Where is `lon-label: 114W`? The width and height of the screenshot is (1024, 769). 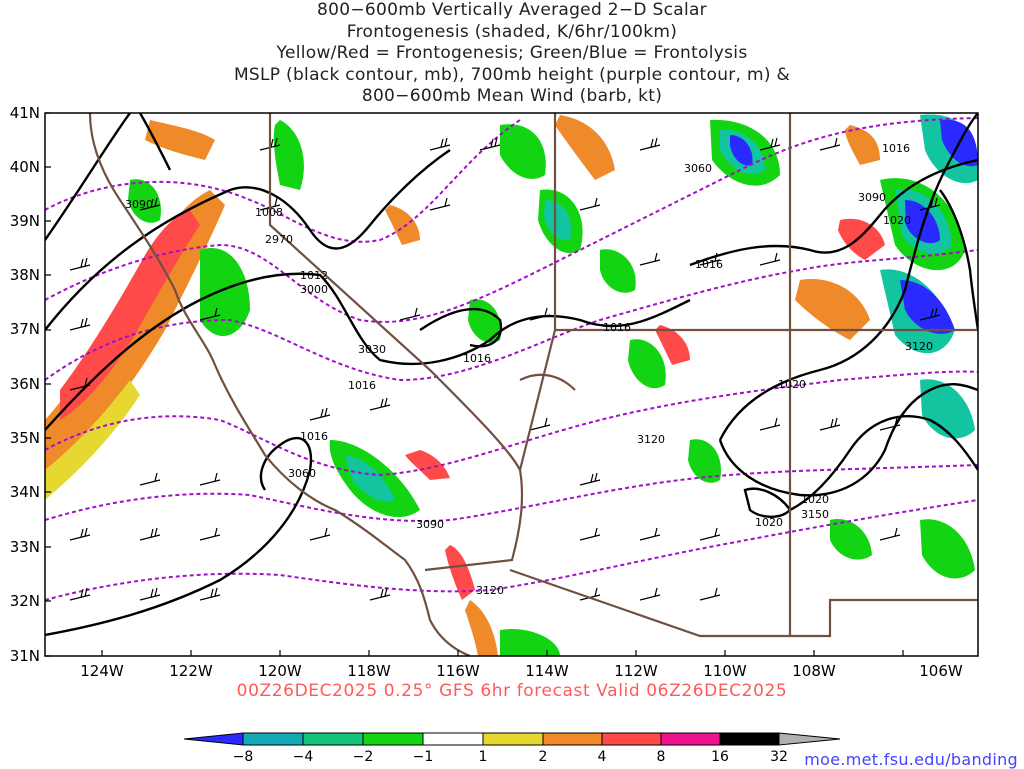 lon-label: 114W is located at coordinates (547, 671).